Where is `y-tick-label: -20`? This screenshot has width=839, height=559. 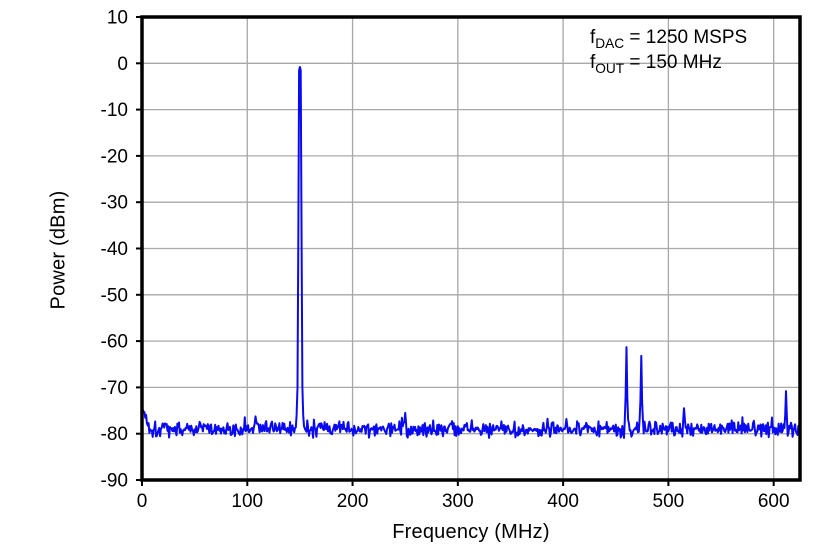
y-tick-label: -20 is located at coordinates (114, 156).